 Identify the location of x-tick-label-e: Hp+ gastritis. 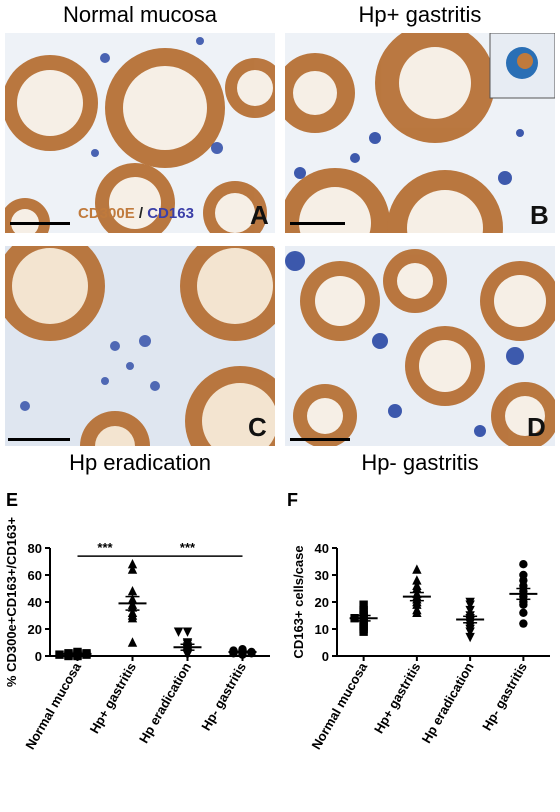
(113, 698).